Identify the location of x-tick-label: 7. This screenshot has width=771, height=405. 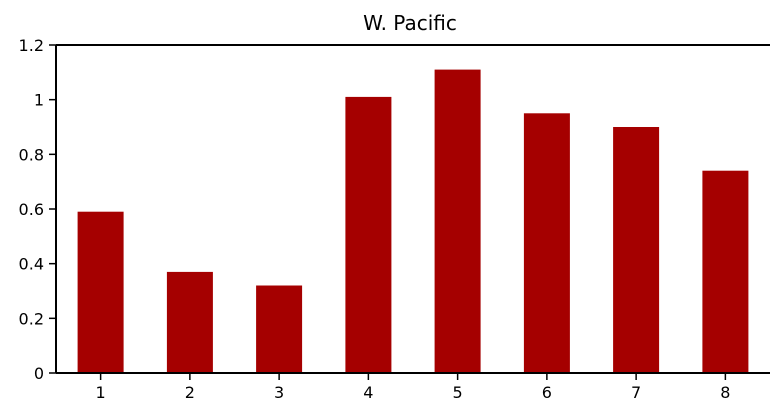
(636, 392).